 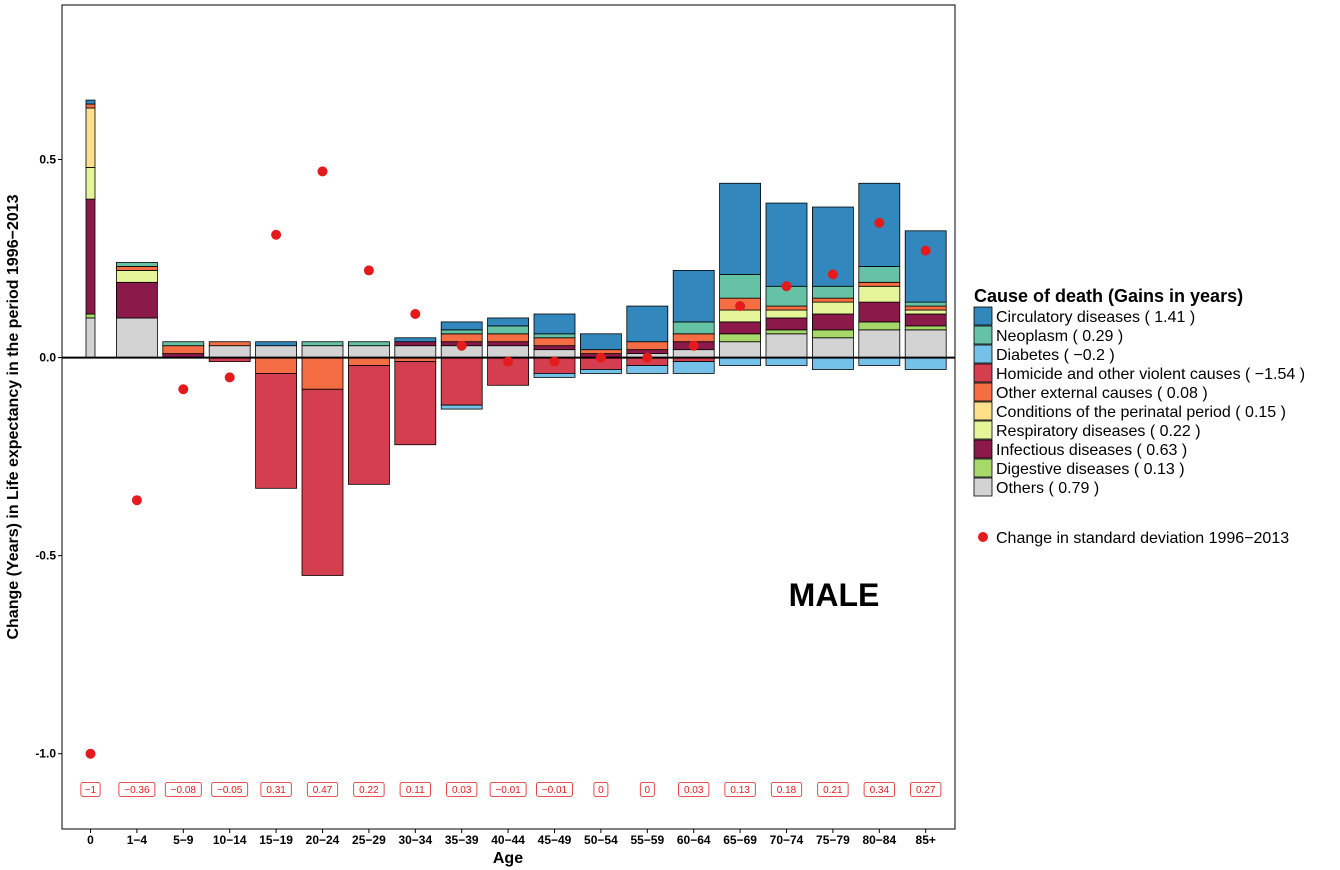 I want to click on x-tick-label: 70−74, so click(x=787, y=840).